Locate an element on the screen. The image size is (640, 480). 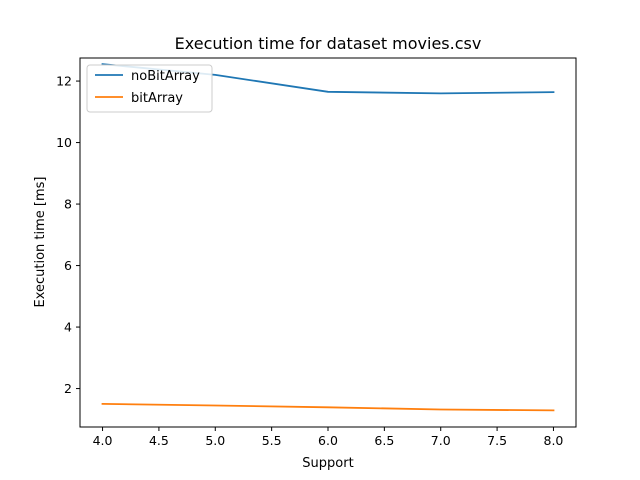
y-tick-label: 12 is located at coordinates (64, 81).